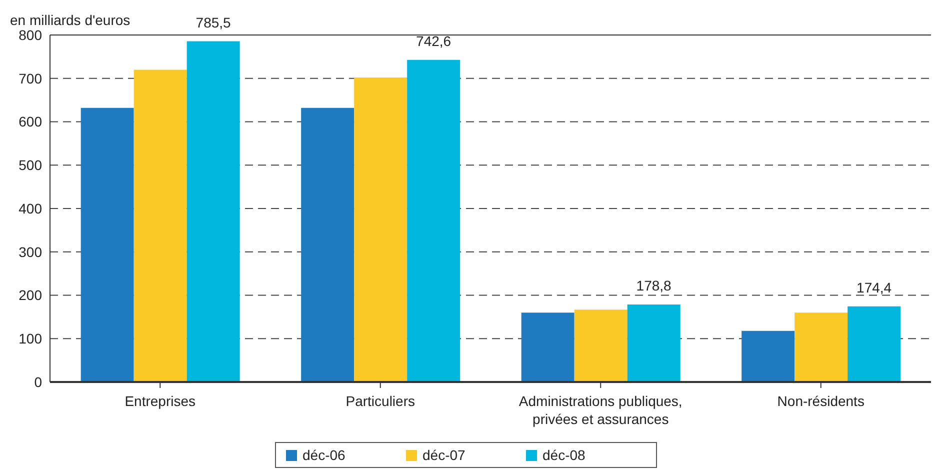 The height and width of the screenshot is (476, 947). What do you see at coordinates (30, 34) in the screenshot?
I see `y-tick-label: 800` at bounding box center [30, 34].